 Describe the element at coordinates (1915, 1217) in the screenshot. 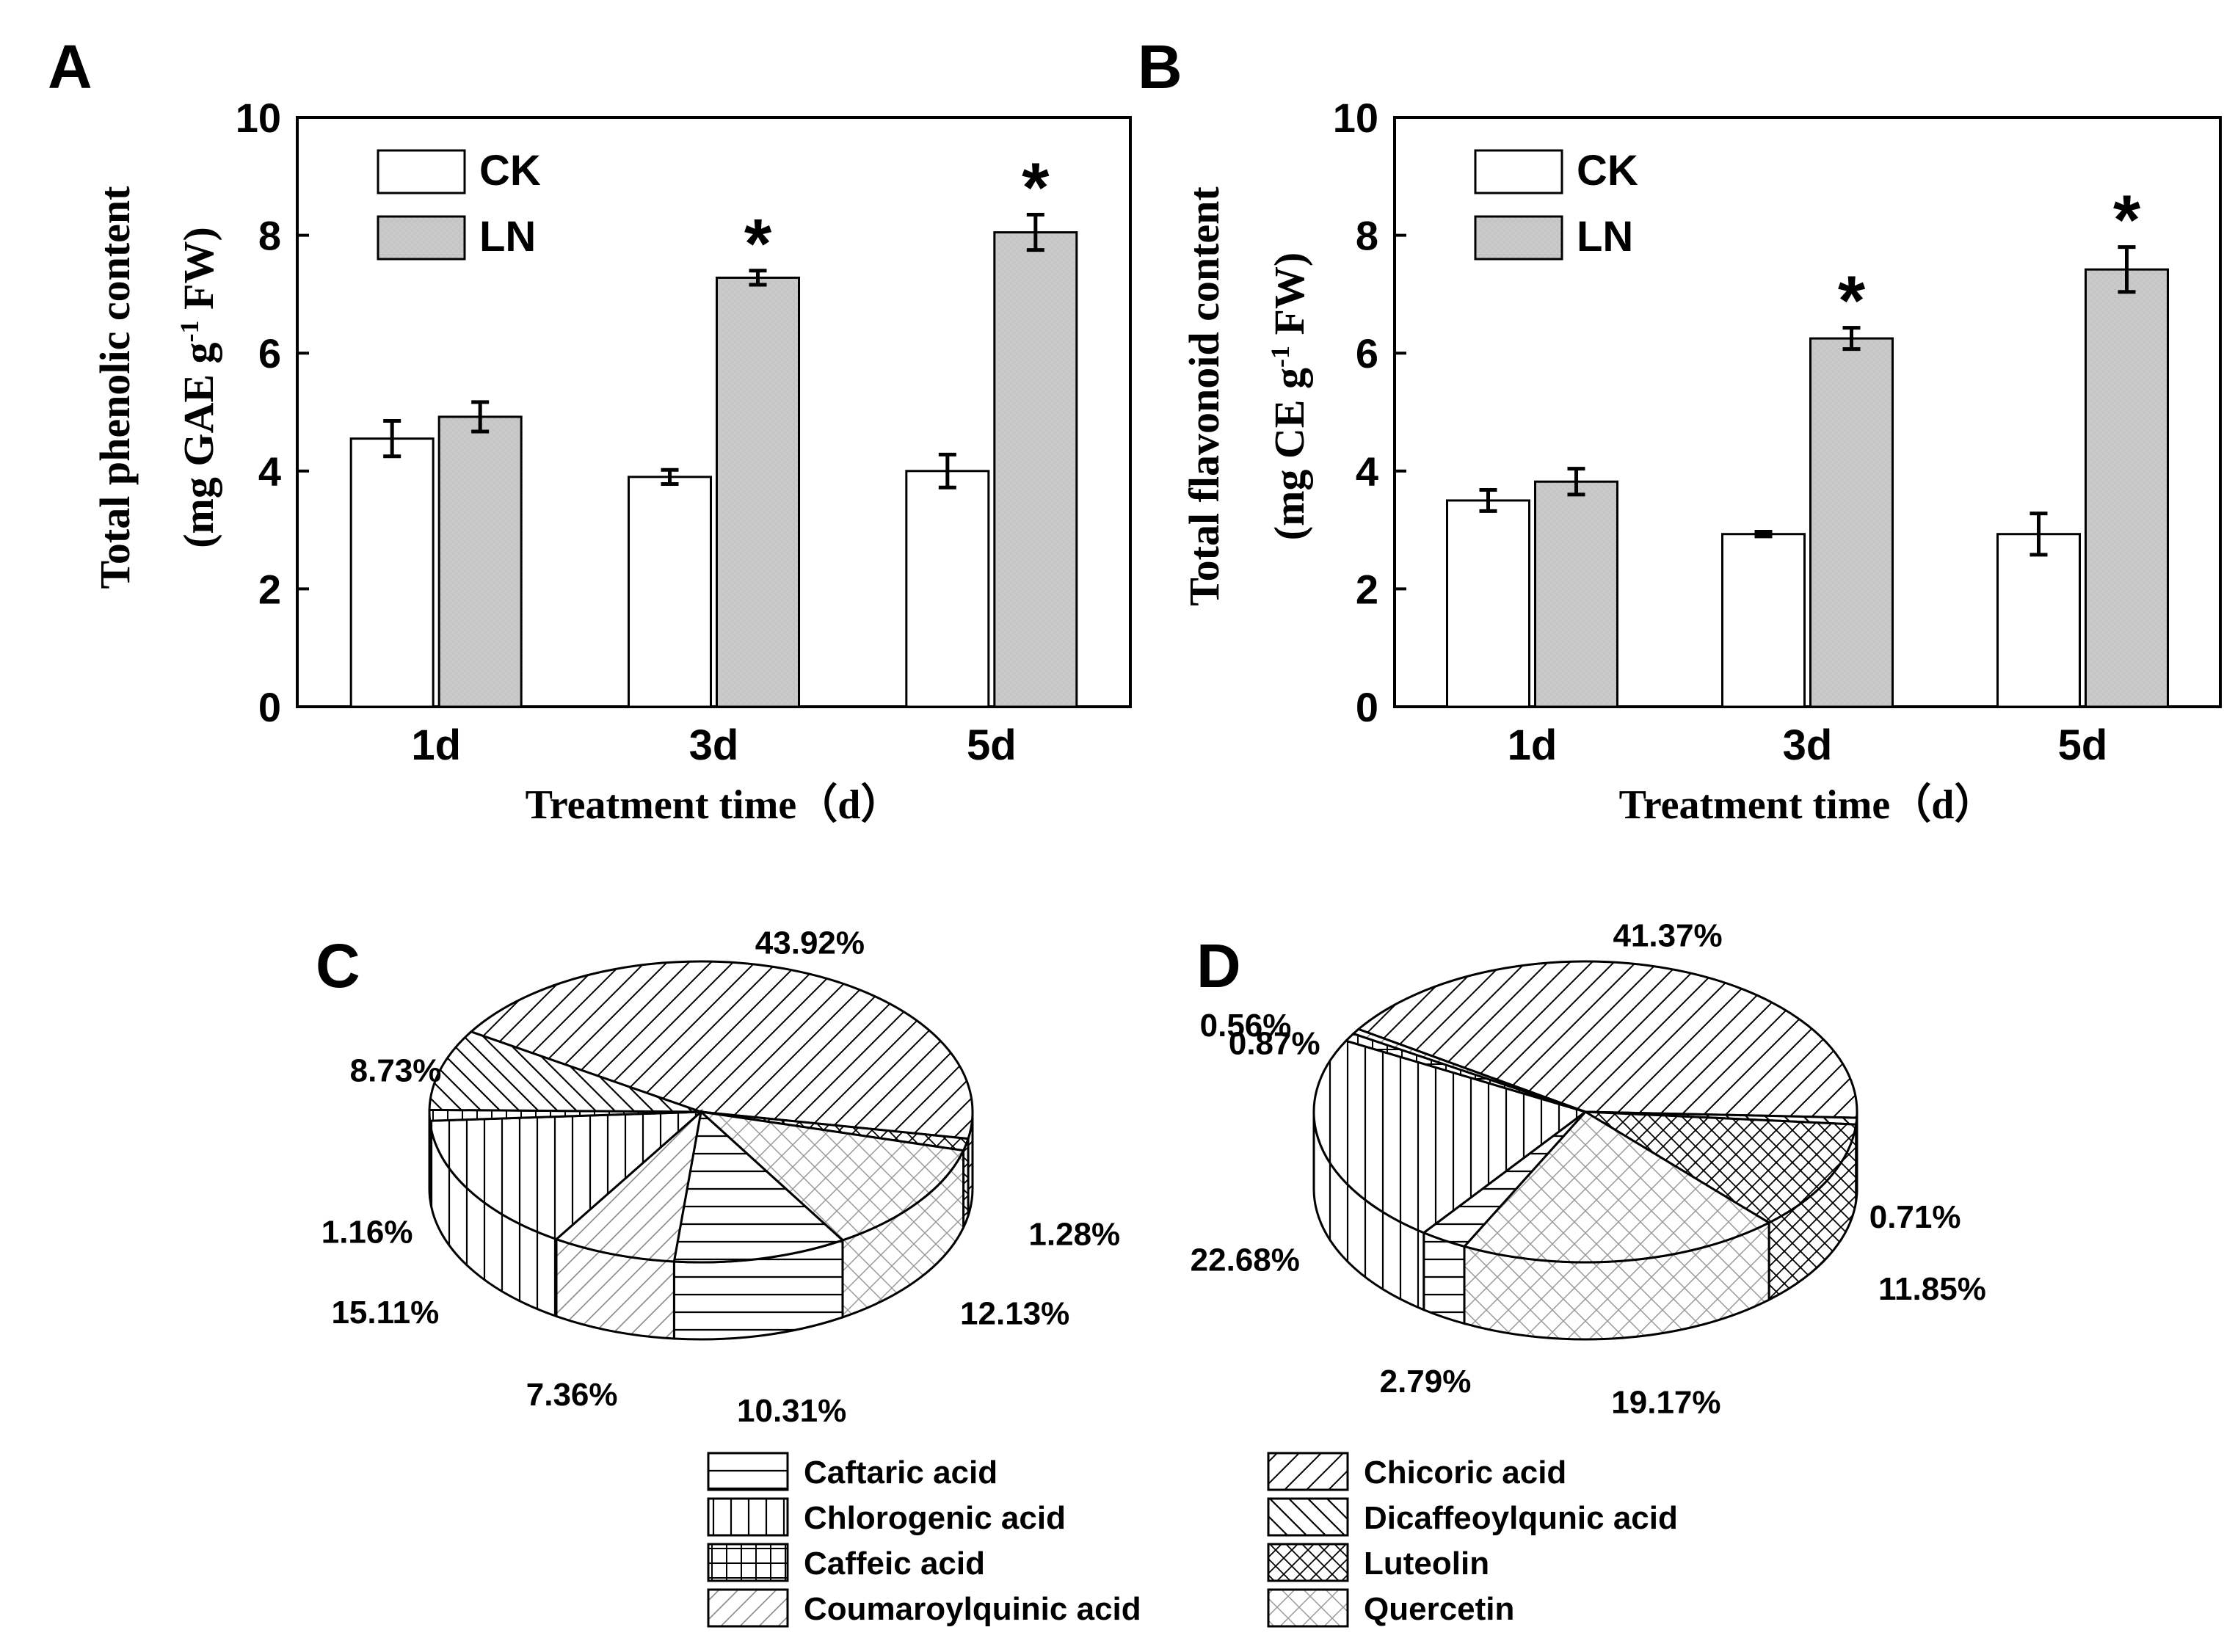

I see `pie-label-dicaffeoylqunic-acid: 0.71%` at that location.